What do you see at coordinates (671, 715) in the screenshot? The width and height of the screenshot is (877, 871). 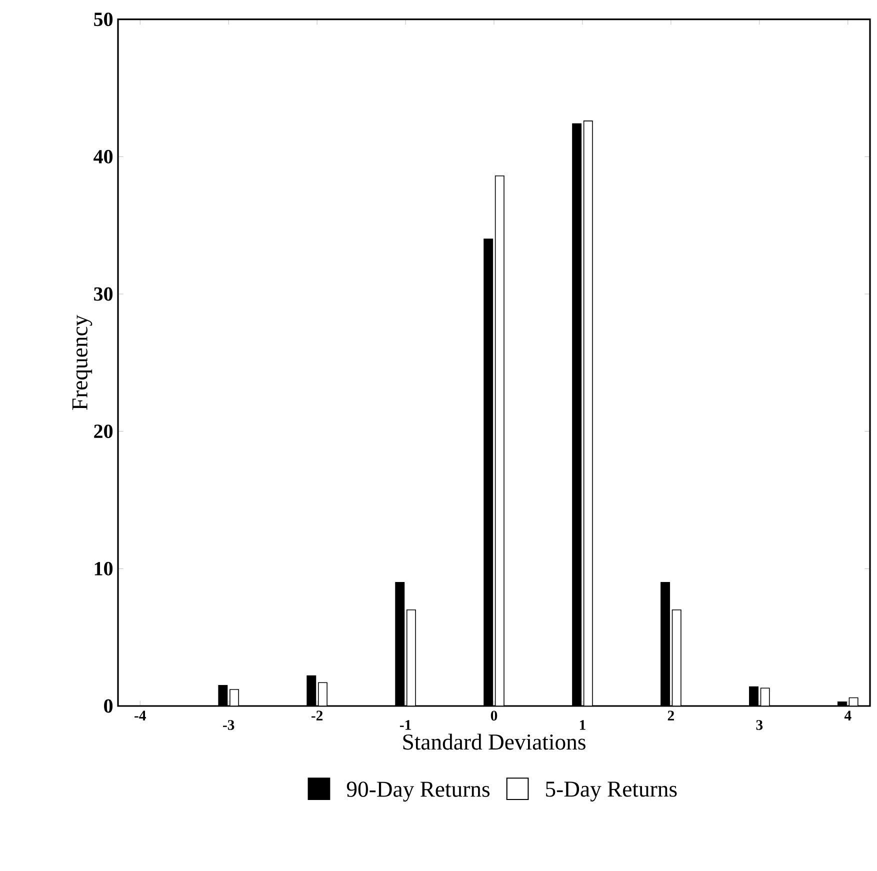 I see `x-tick-label: 2` at bounding box center [671, 715].